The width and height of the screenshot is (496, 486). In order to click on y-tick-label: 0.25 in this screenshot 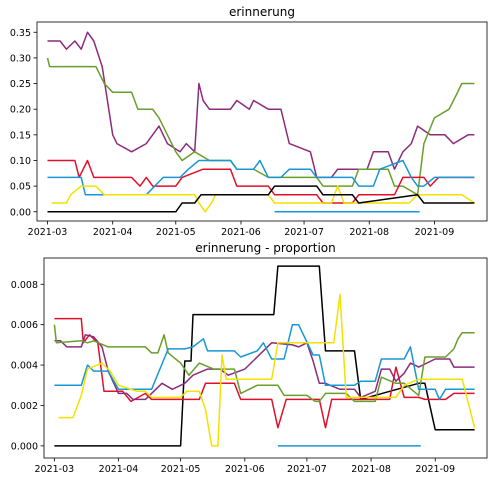, I will do `click(20, 84)`.